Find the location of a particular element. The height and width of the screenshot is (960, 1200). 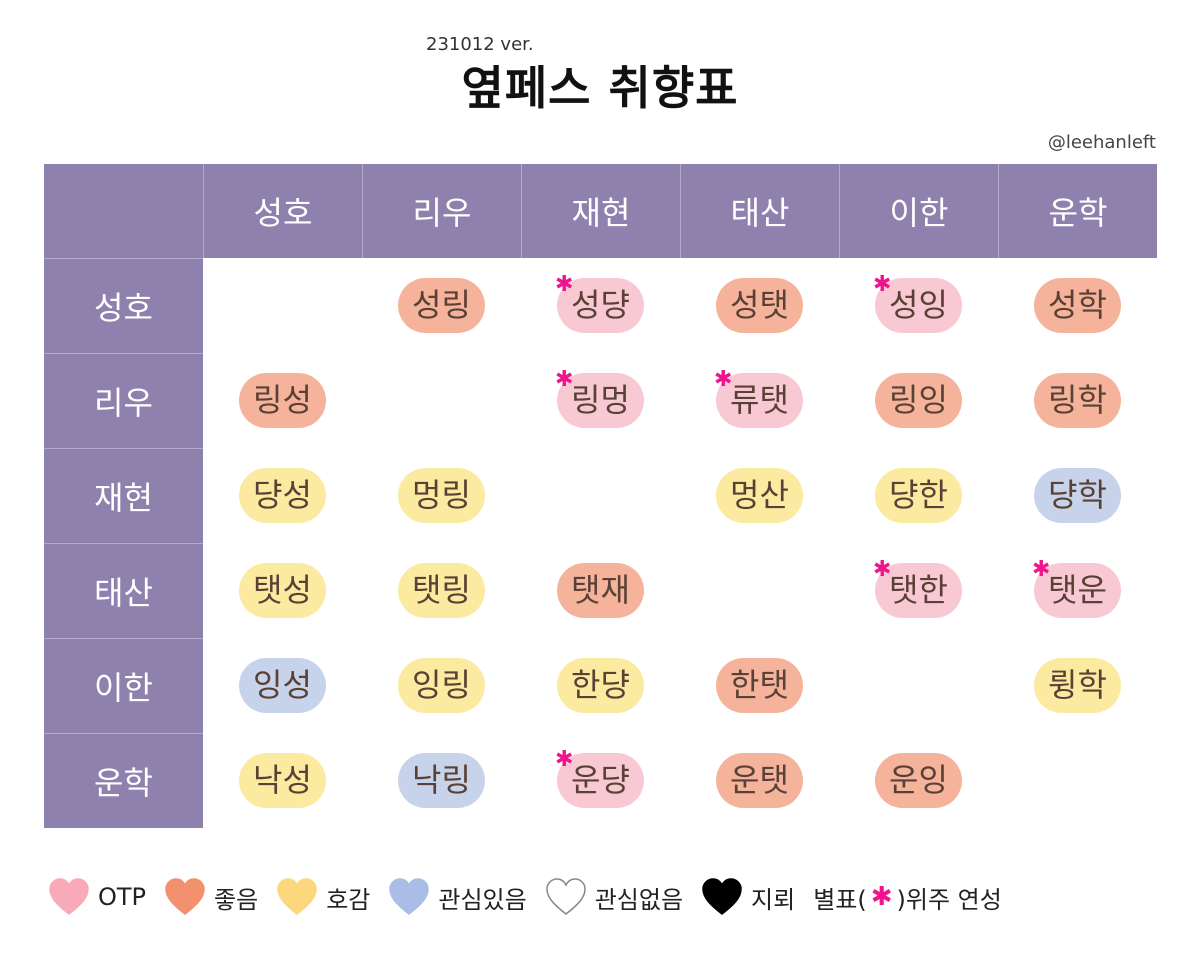

pairing-tag: 탯성 is located at coordinates (282, 590).